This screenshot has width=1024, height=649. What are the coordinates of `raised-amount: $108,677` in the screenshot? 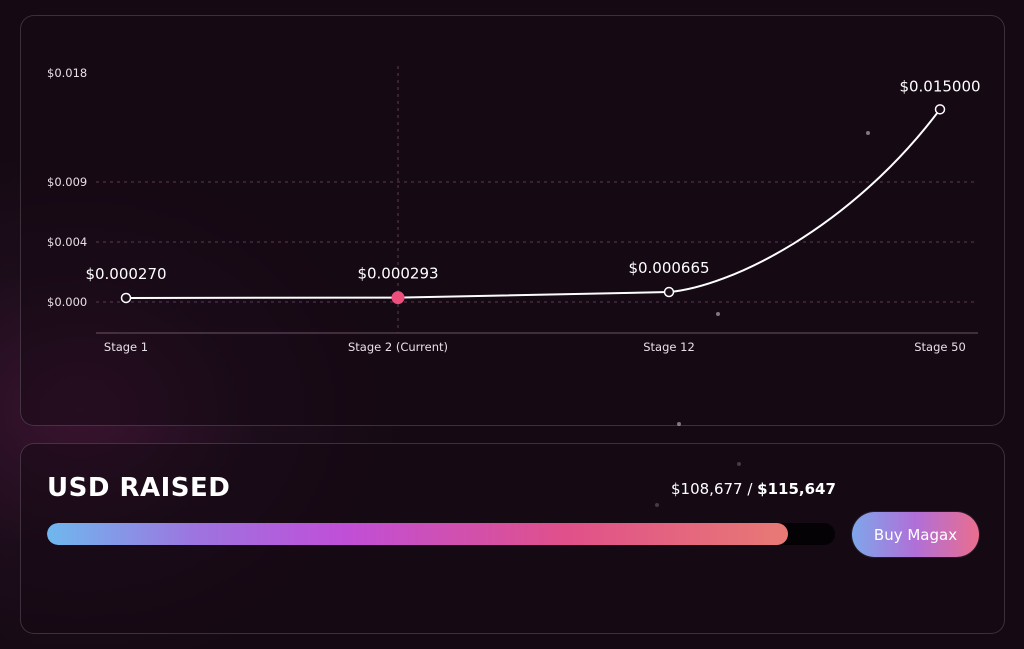 It's located at (707, 489).